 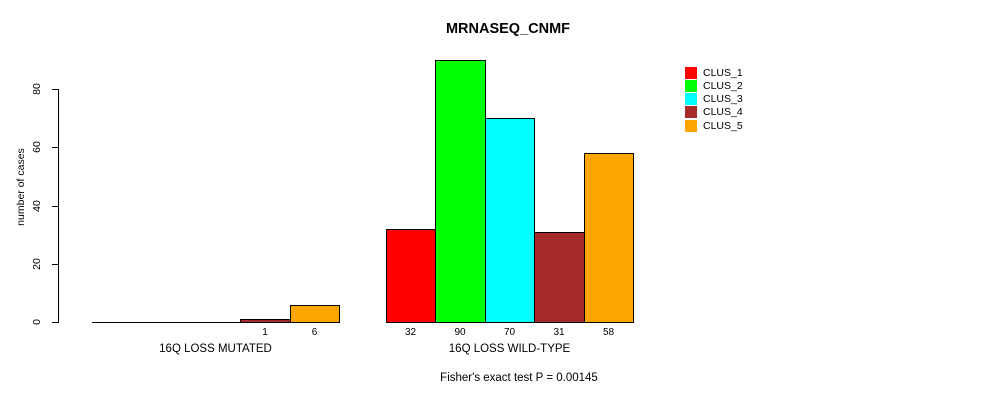 I want to click on group-label: 16Q LOSS WILD-TYPE, so click(x=509, y=349).